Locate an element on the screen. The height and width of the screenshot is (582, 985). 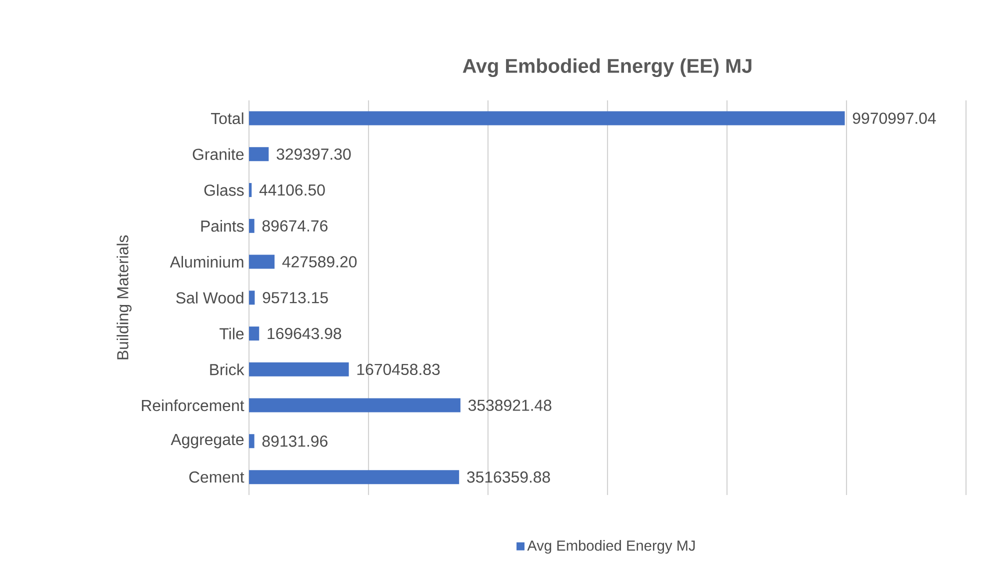
y-tick-label: Tile is located at coordinates (232, 334).